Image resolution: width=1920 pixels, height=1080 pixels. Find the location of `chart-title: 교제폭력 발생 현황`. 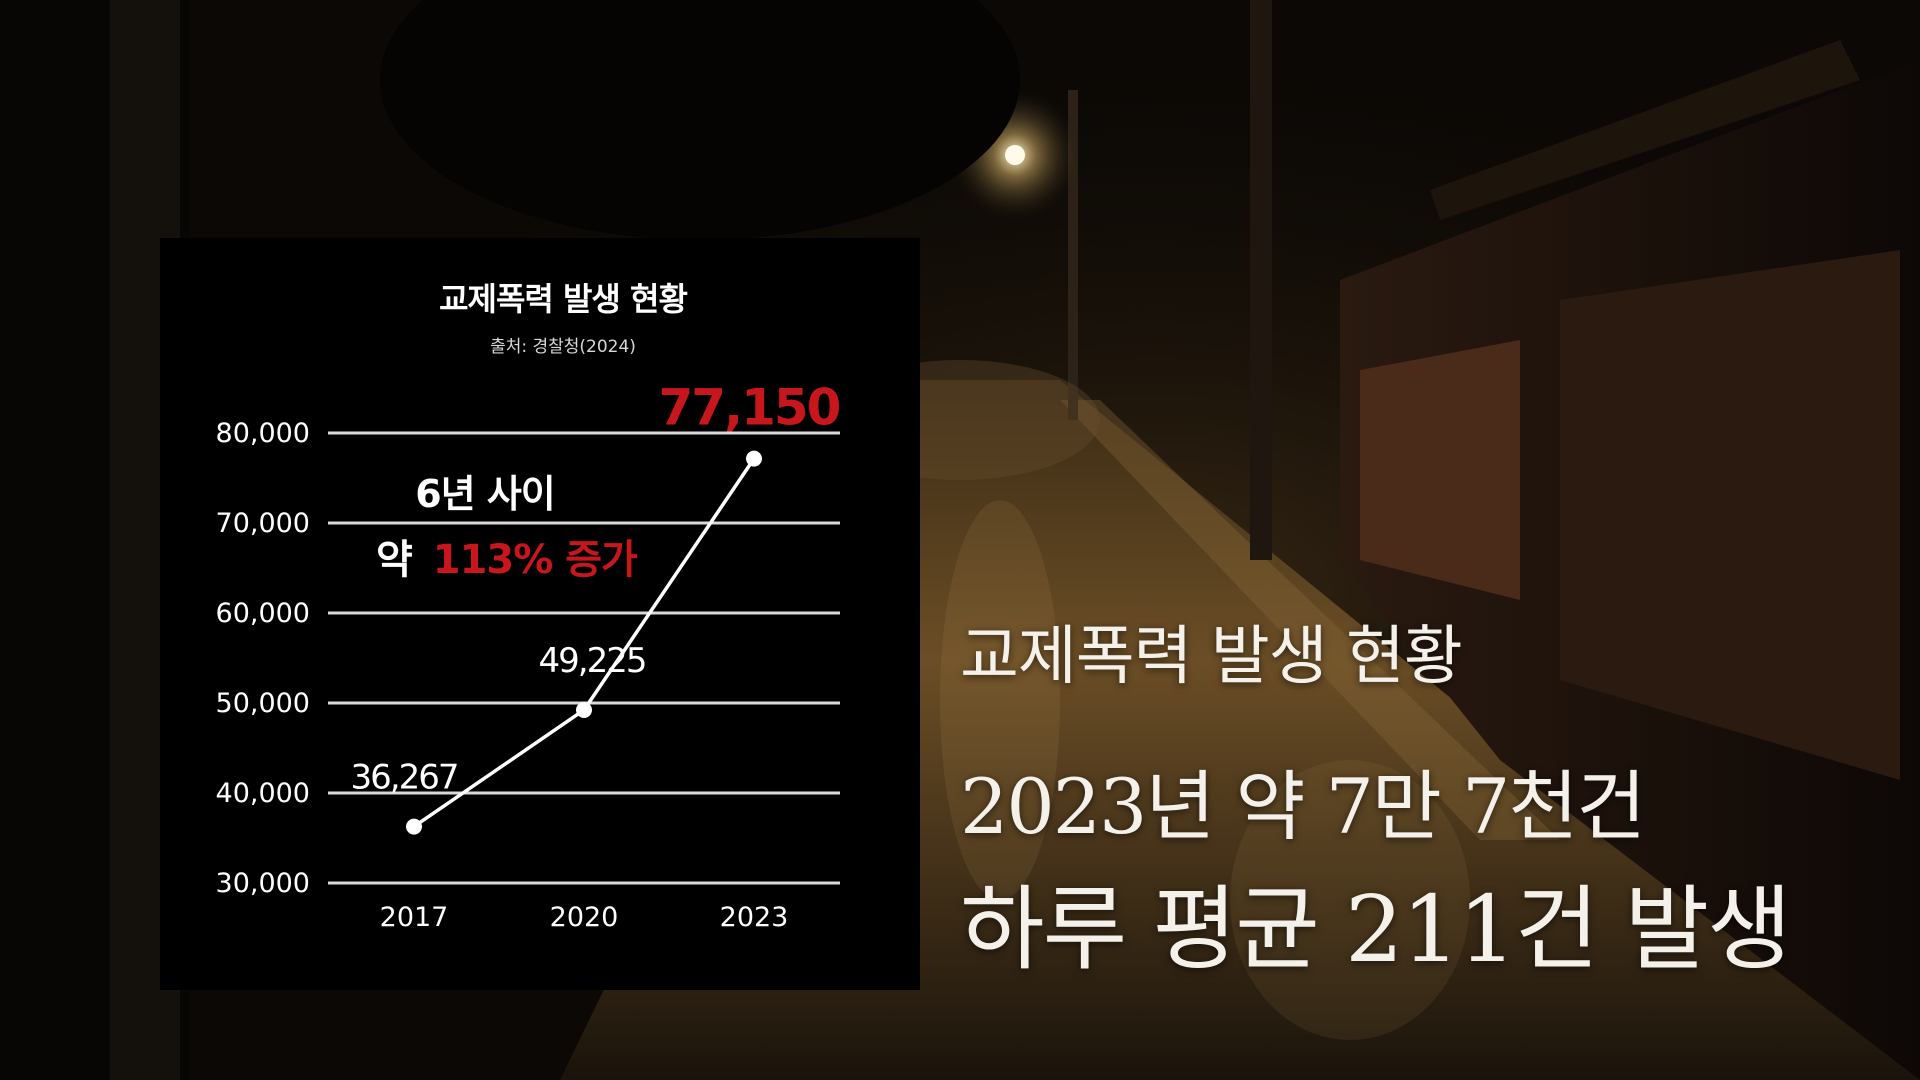

chart-title: 교제폭력 발생 현황 is located at coordinates (563, 299).